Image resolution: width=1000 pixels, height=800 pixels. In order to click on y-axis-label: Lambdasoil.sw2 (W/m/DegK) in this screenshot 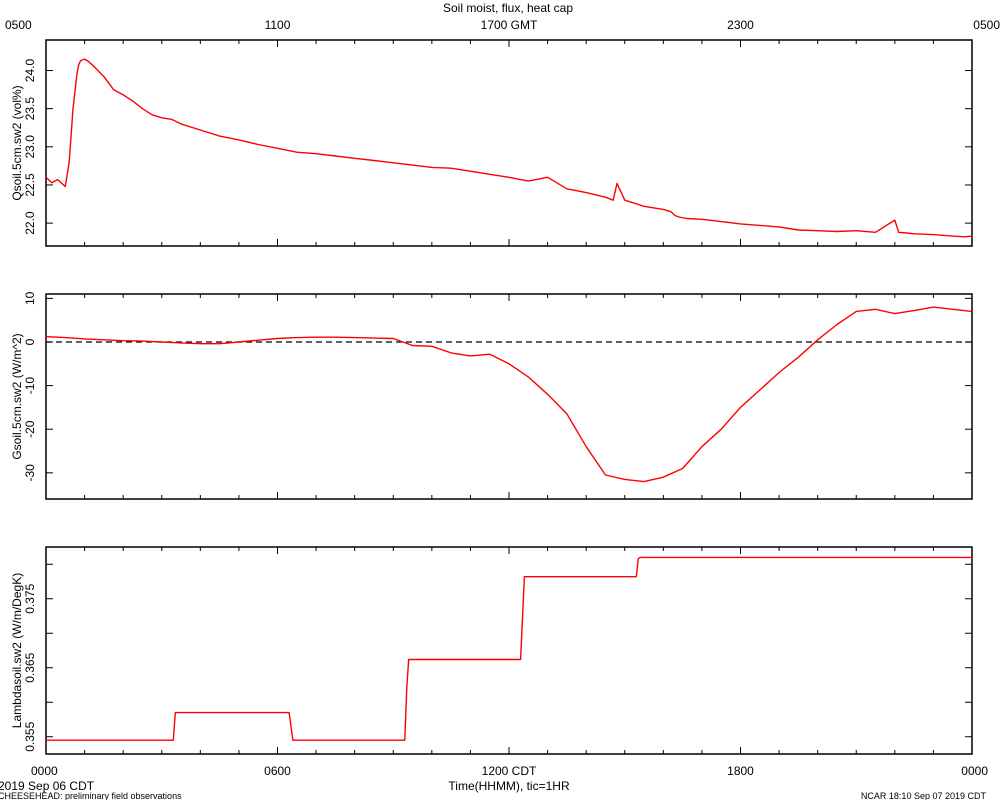, I will do `click(17, 650)`.